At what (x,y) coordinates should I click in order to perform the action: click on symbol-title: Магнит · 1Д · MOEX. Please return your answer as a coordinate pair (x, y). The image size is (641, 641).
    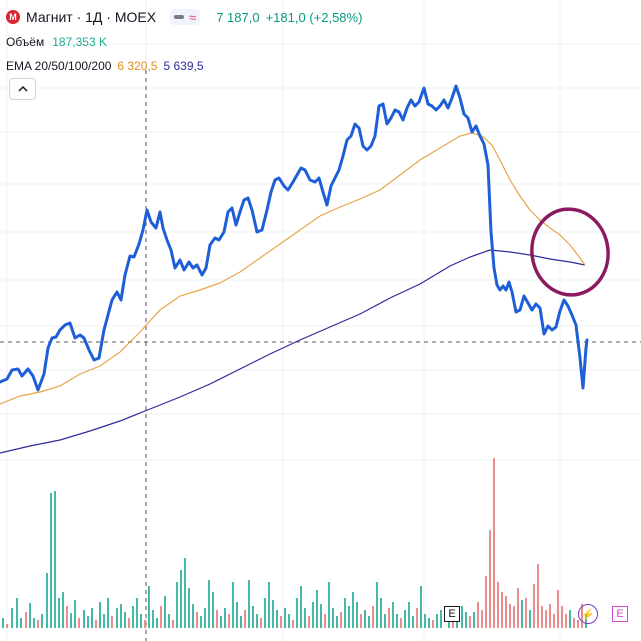
    Looking at the image, I should click on (91, 17).